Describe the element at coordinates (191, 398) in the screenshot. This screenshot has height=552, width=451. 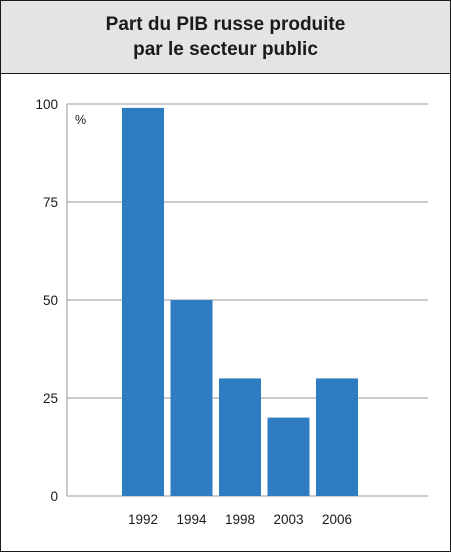
I see `bar-1994` at that location.